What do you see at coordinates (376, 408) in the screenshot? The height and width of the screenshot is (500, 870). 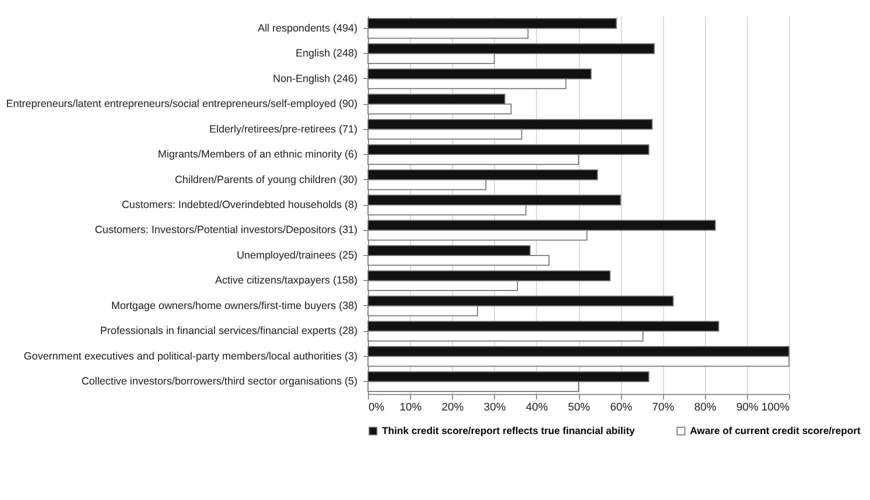 I see `x-tick-label: 0%` at bounding box center [376, 408].